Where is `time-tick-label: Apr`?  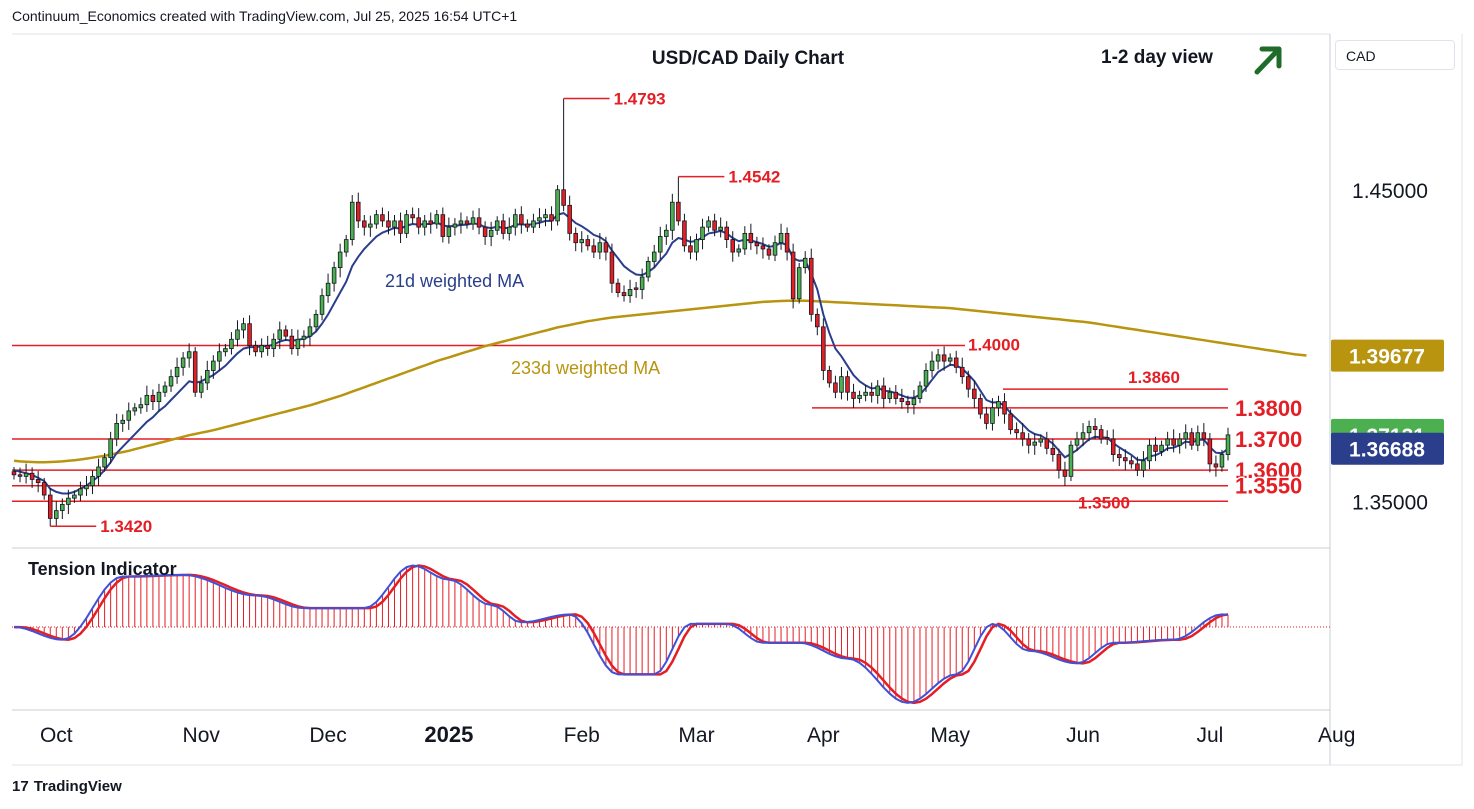
time-tick-label: Apr is located at coordinates (823, 735).